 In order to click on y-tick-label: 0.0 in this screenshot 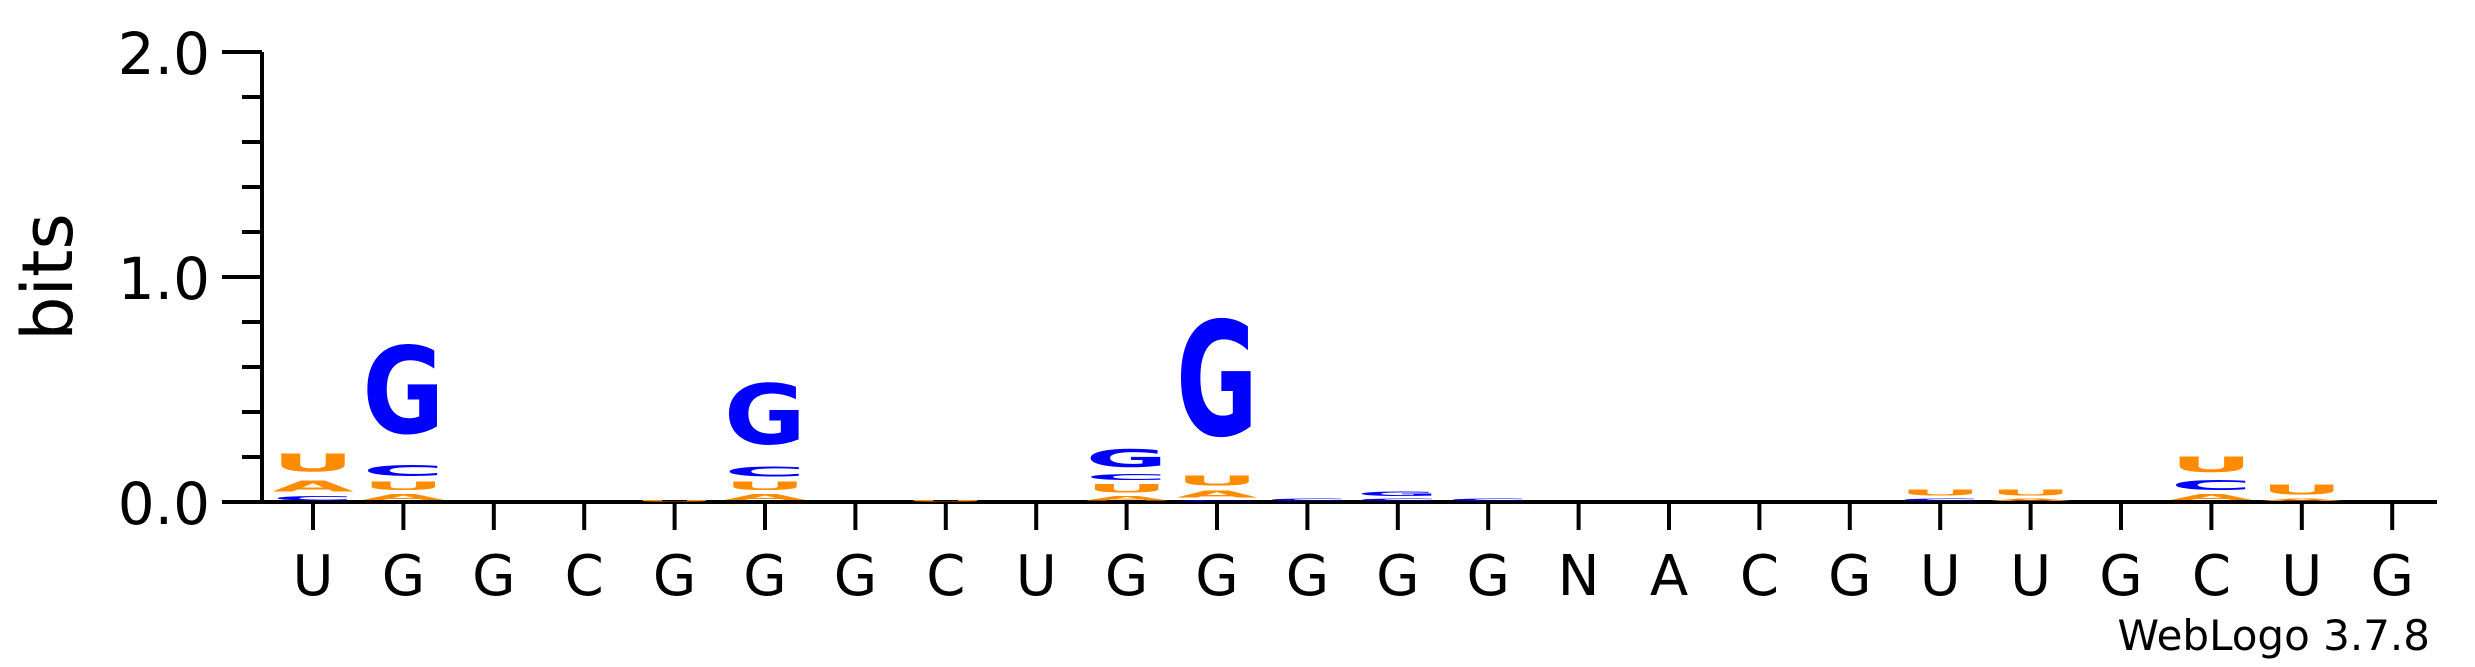, I will do `click(164, 504)`.